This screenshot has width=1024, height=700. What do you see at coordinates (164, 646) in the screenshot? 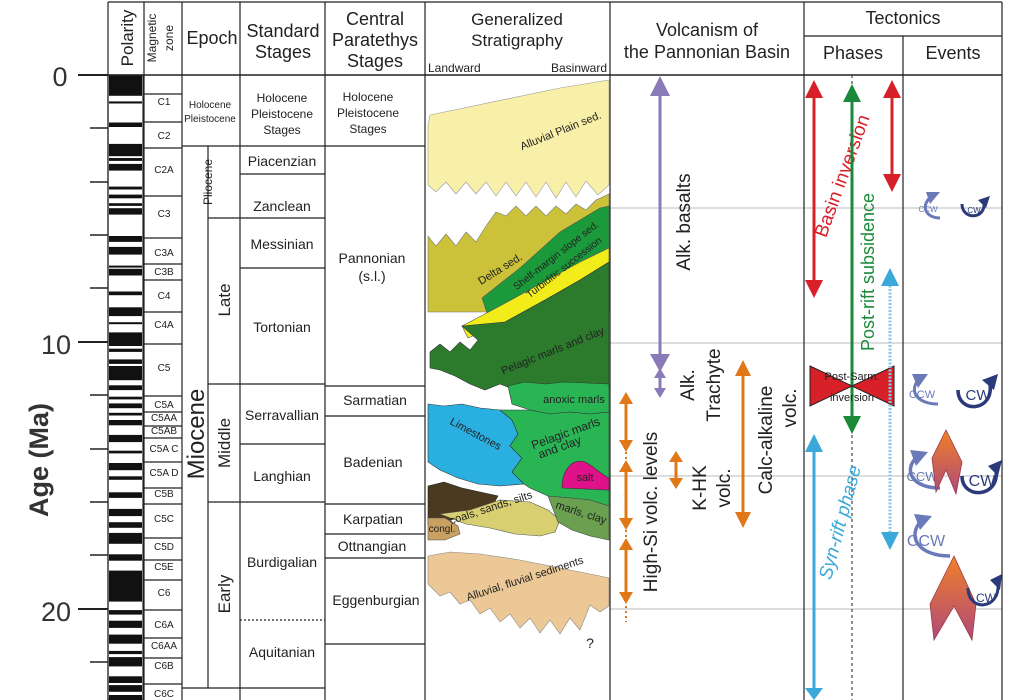
I see `zone-label: C6AA` at bounding box center [164, 646].